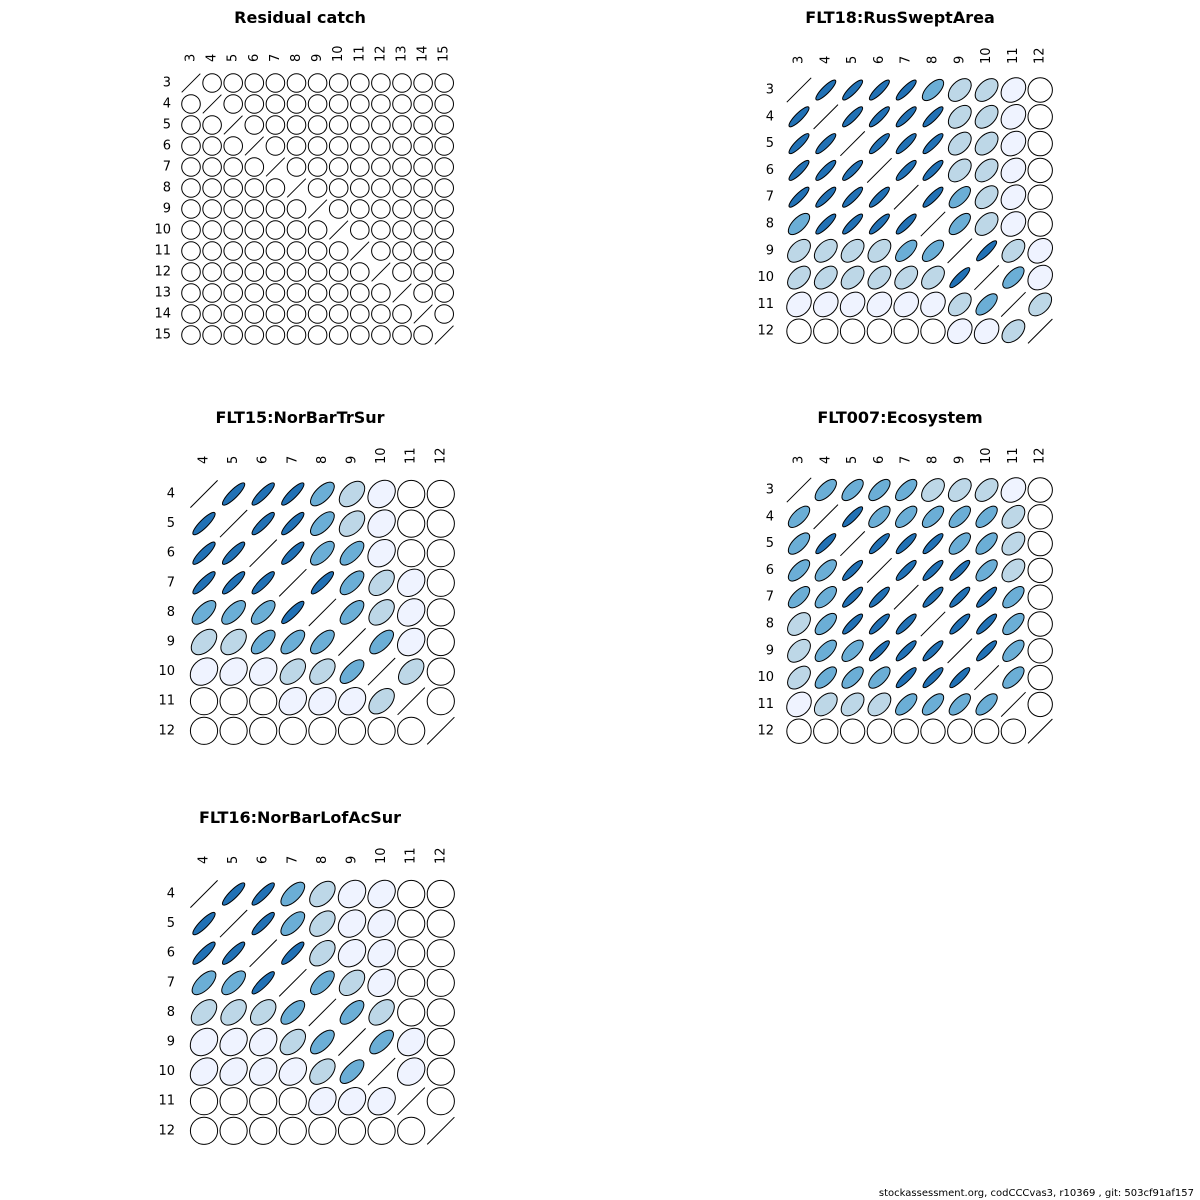 The width and height of the screenshot is (1200, 1200). What do you see at coordinates (933, 460) in the screenshot?
I see `column-tick-label: 8` at bounding box center [933, 460].